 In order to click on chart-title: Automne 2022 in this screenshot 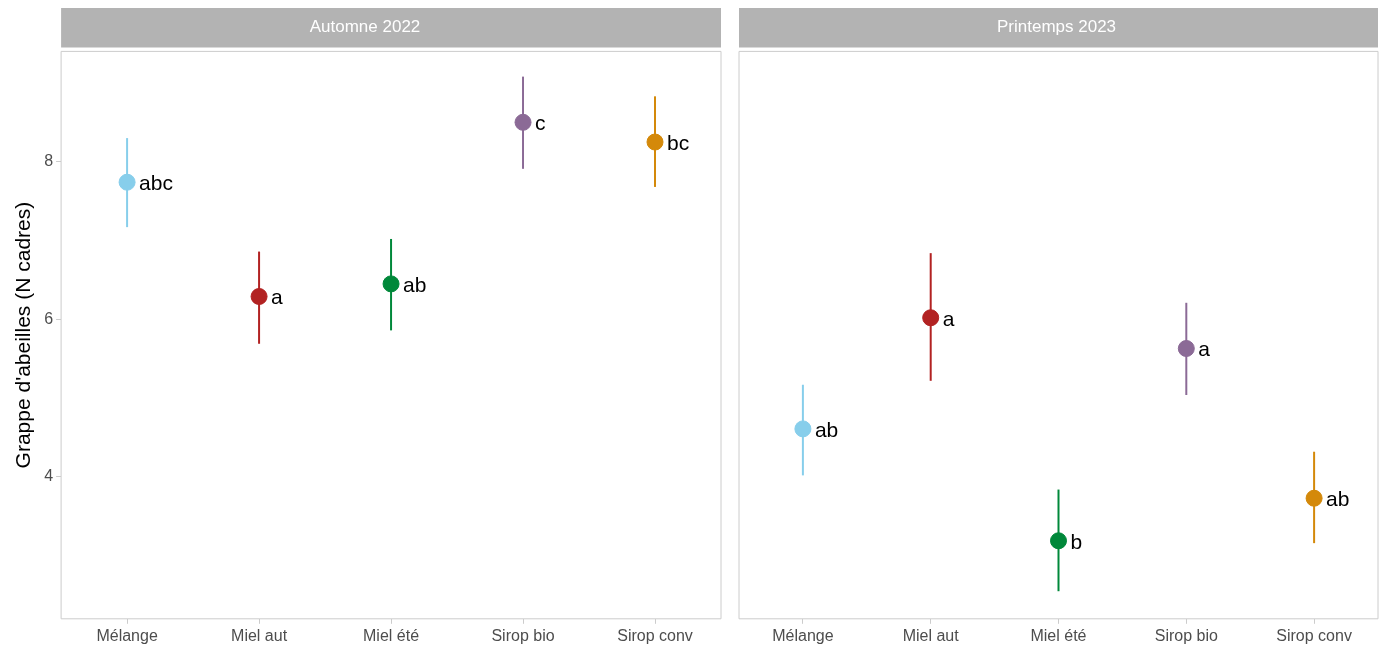, I will do `click(365, 26)`.